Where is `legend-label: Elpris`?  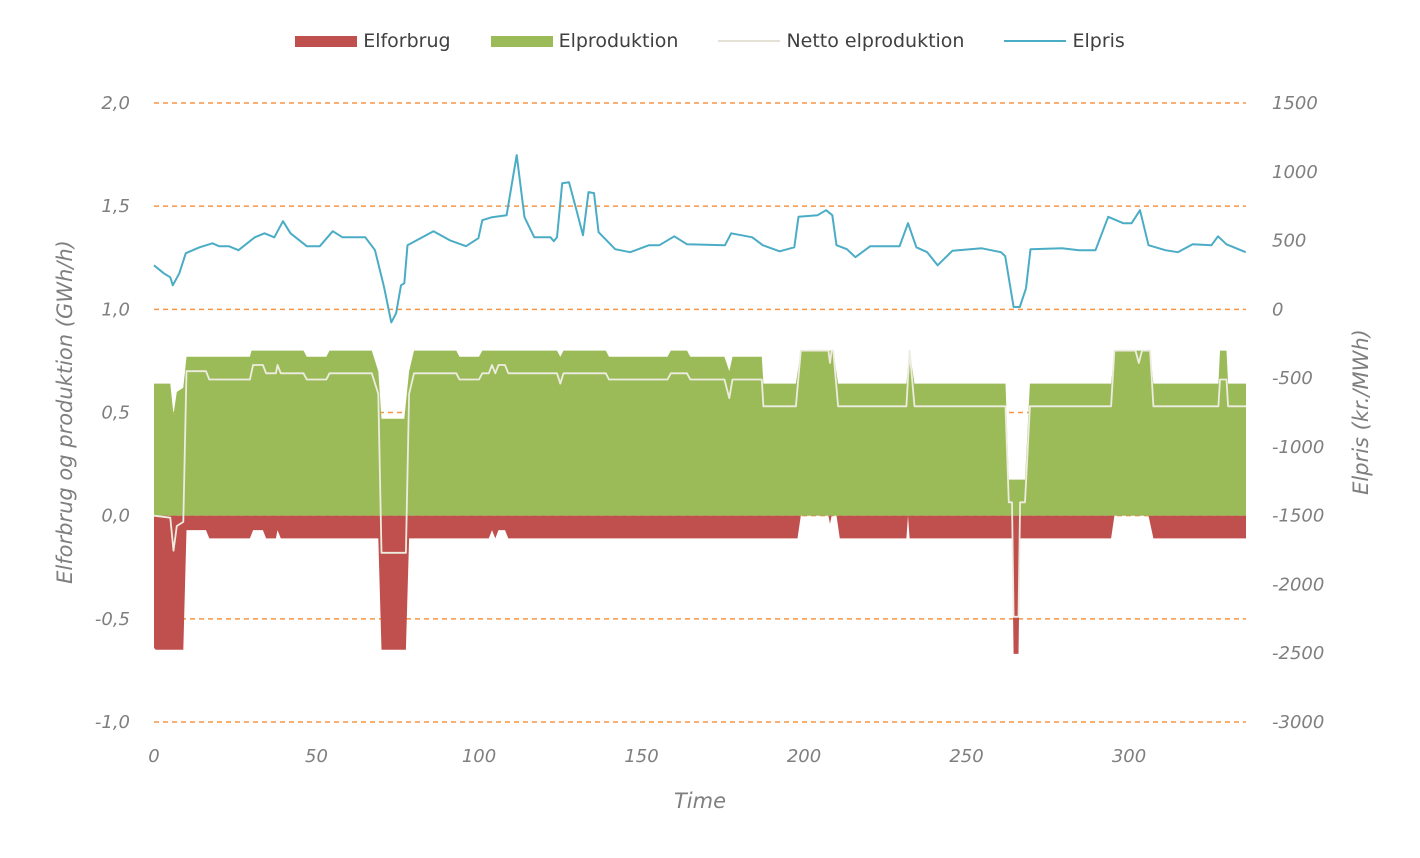 legend-label: Elpris is located at coordinates (1098, 41).